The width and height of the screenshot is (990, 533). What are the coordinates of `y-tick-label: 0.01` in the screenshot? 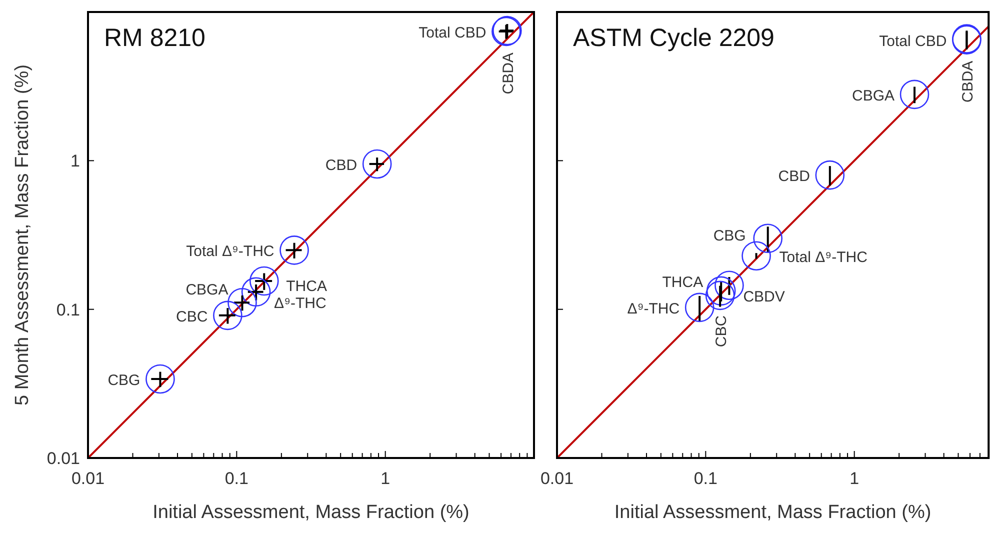 It's located at (63, 458).